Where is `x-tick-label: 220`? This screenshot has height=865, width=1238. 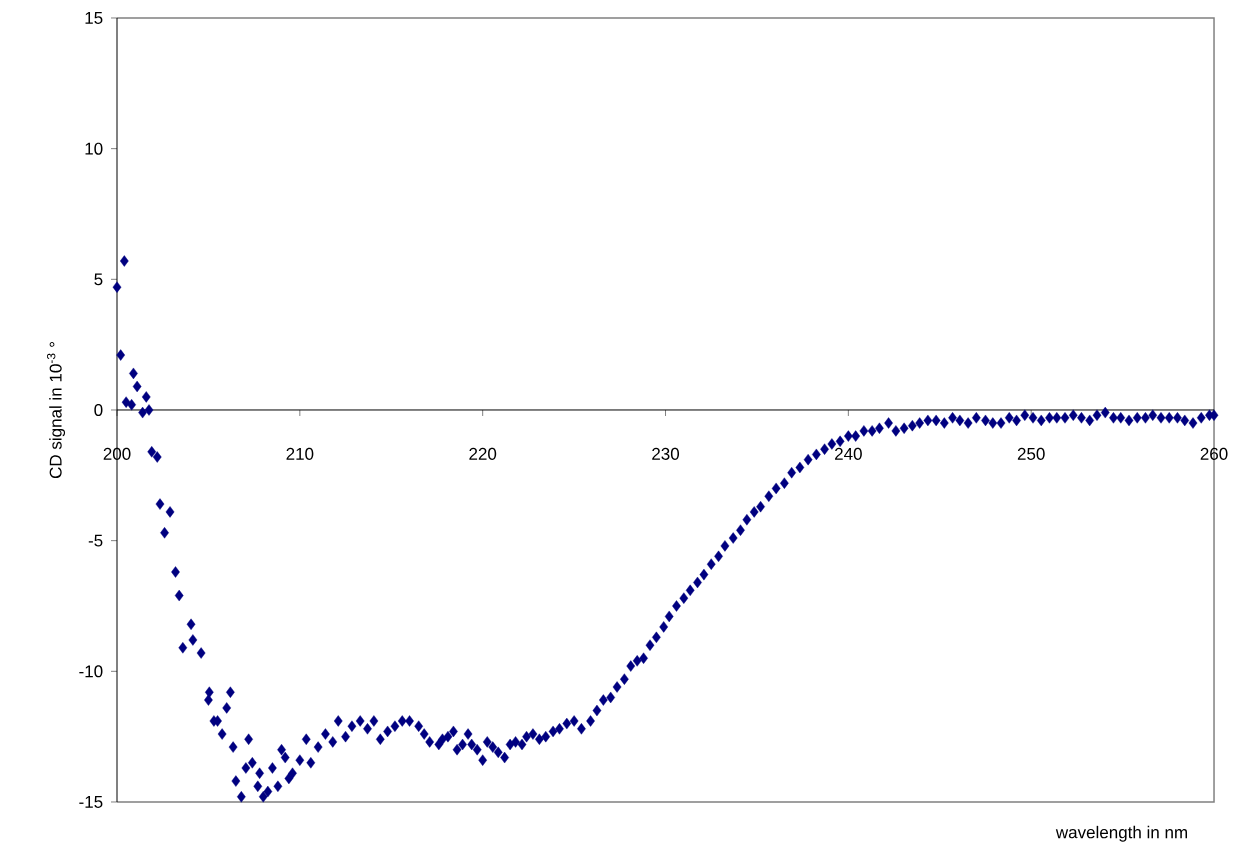
x-tick-label: 220 is located at coordinates (483, 453).